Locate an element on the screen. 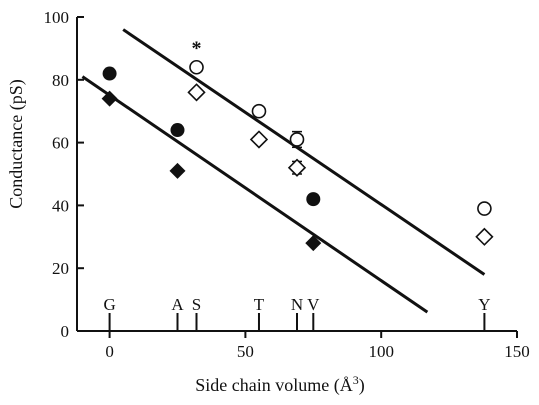  residue-label-G: G is located at coordinates (109, 304).